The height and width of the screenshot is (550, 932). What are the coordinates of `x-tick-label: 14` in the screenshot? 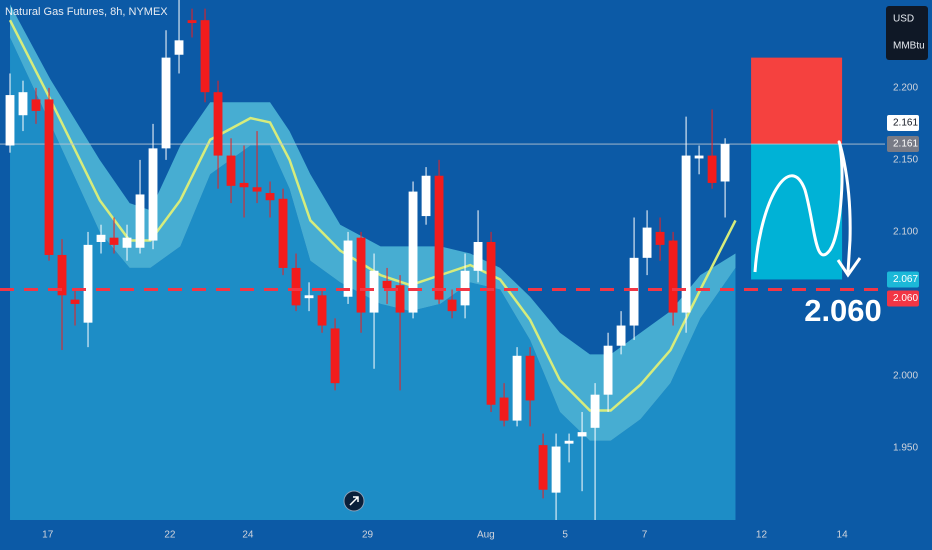 It's located at (843, 535).